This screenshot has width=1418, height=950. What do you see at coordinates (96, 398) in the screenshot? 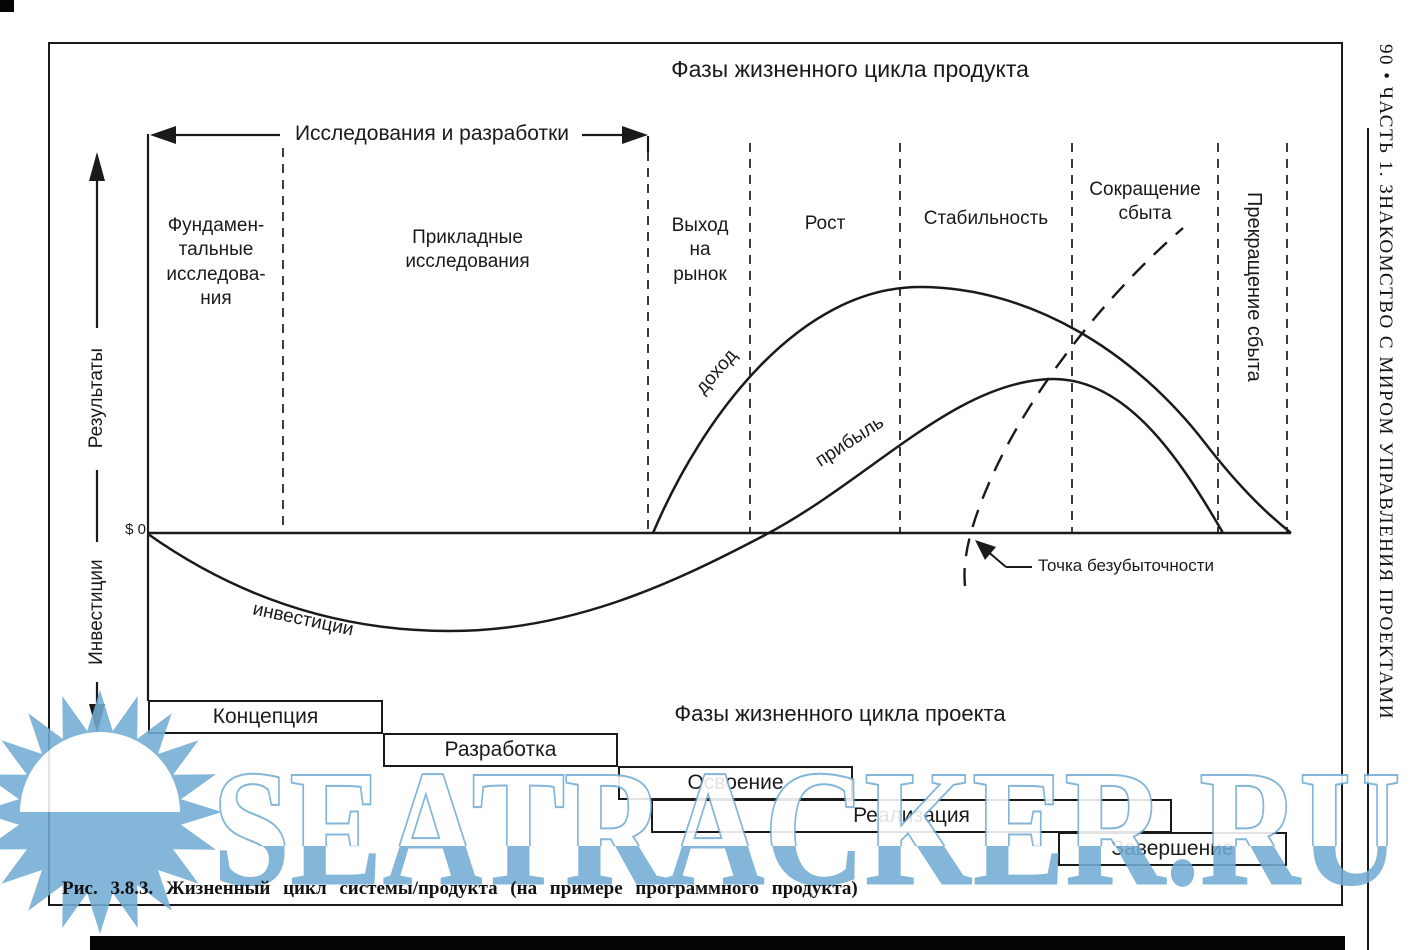
I see `axis-label-results: Результаты` at bounding box center [96, 398].